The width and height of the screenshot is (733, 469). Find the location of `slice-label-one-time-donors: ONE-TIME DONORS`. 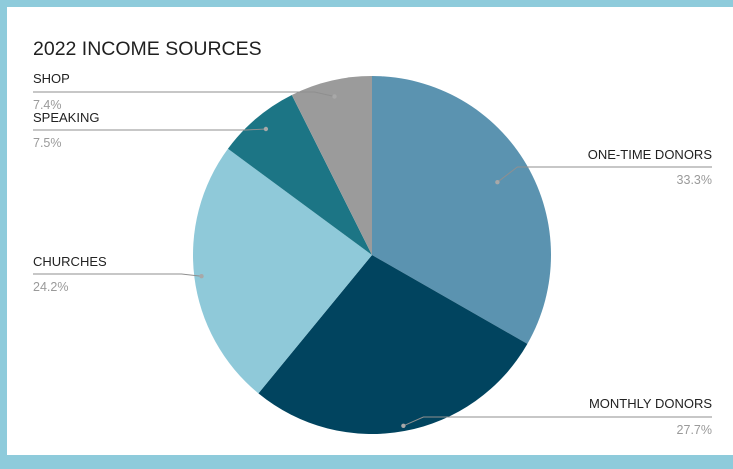

slice-label-one-time-donors: ONE-TIME DONORS is located at coordinates (650, 154).